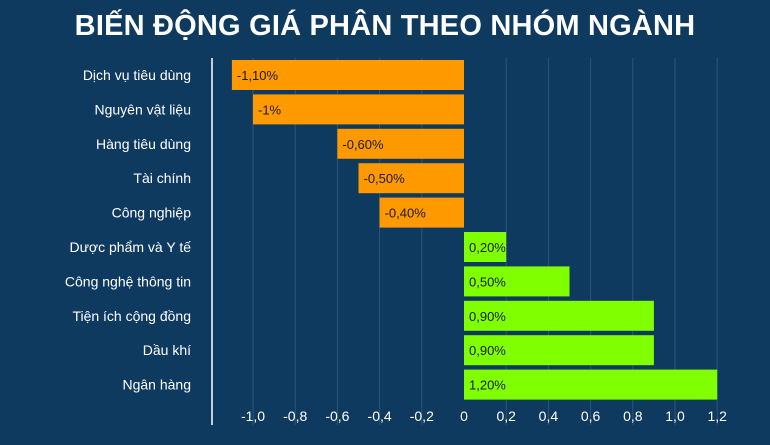 Image resolution: width=770 pixels, height=445 pixels. What do you see at coordinates (675, 416) in the screenshot?
I see `x-tick-label: 1,0` at bounding box center [675, 416].